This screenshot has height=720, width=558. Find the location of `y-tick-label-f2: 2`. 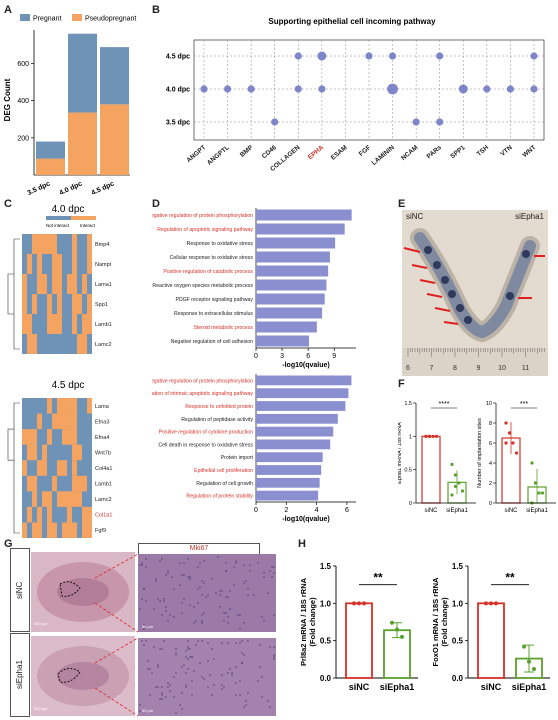

y-tick-label-f2: 2 is located at coordinates (490, 484).